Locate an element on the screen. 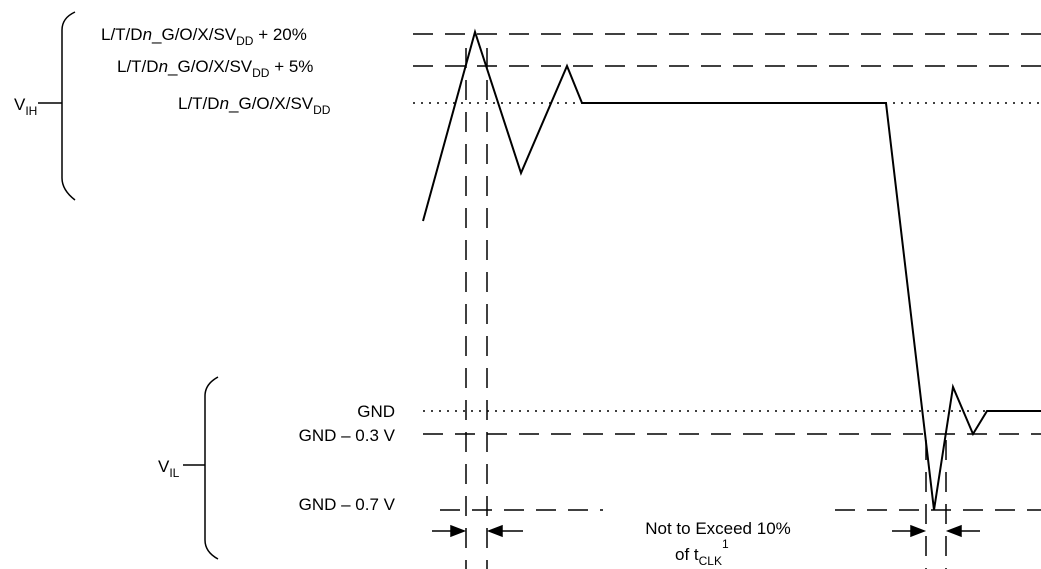  vdd-label: L/T/Dn_G/O/X/SVDD is located at coordinates (254, 105).